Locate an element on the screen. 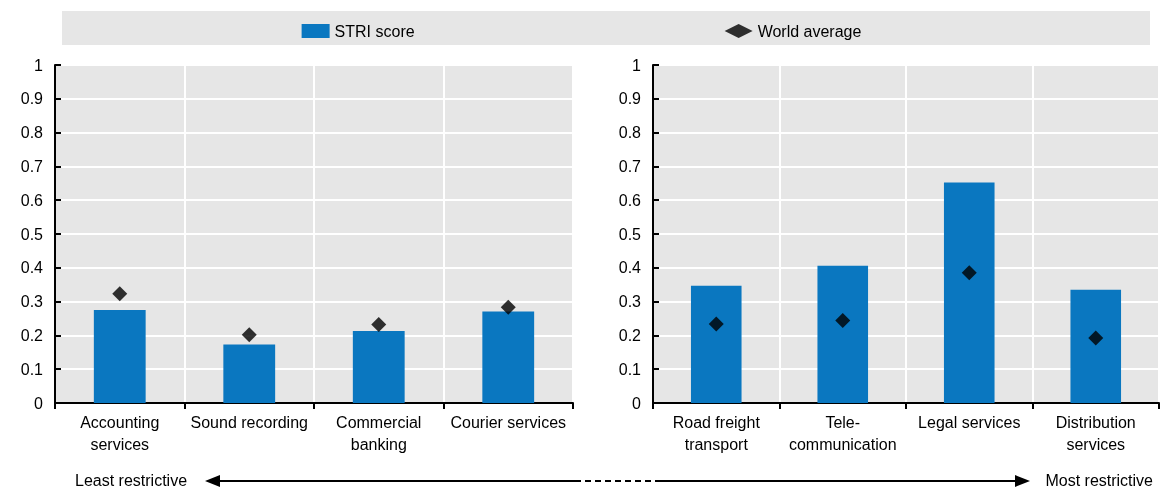  x-tick-label: Commercial banking is located at coordinates (379, 433).